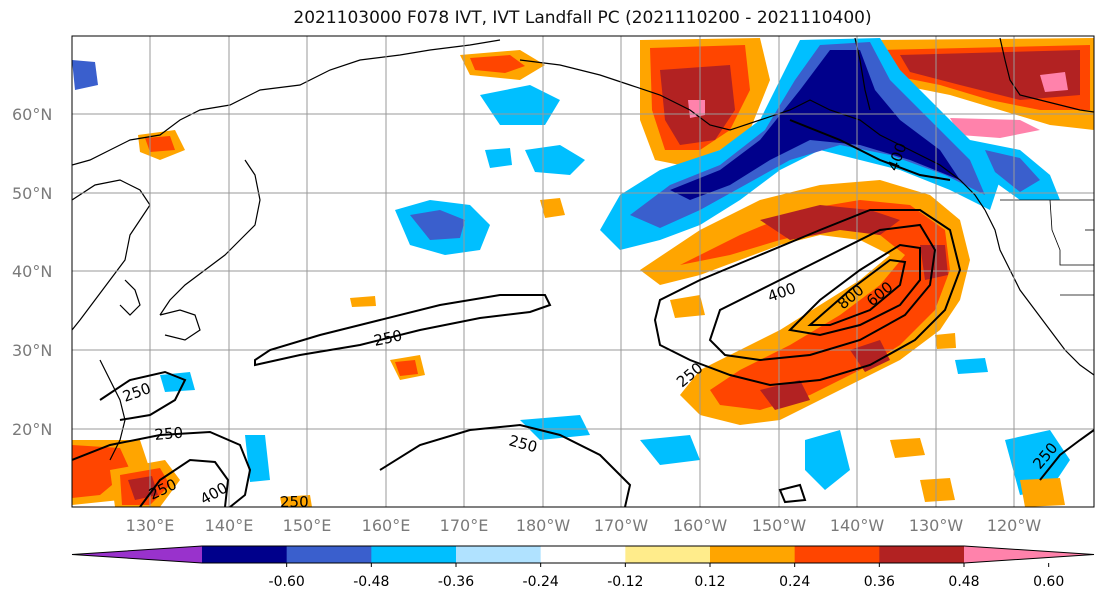 This screenshot has width=1105, height=601. I want to click on colorbar-tick-label: -0.36, so click(456, 582).